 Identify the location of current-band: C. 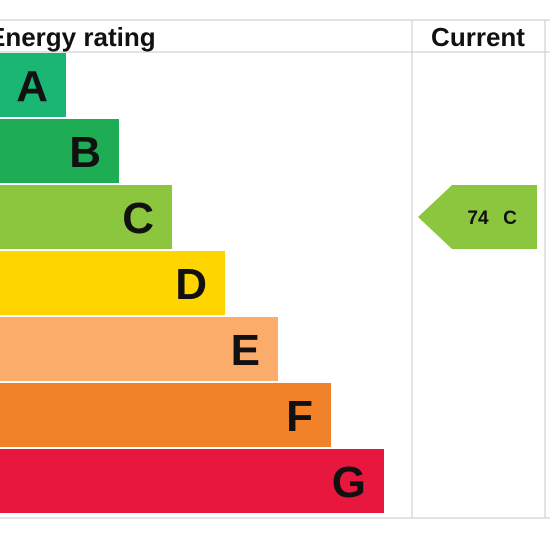
(510, 218).